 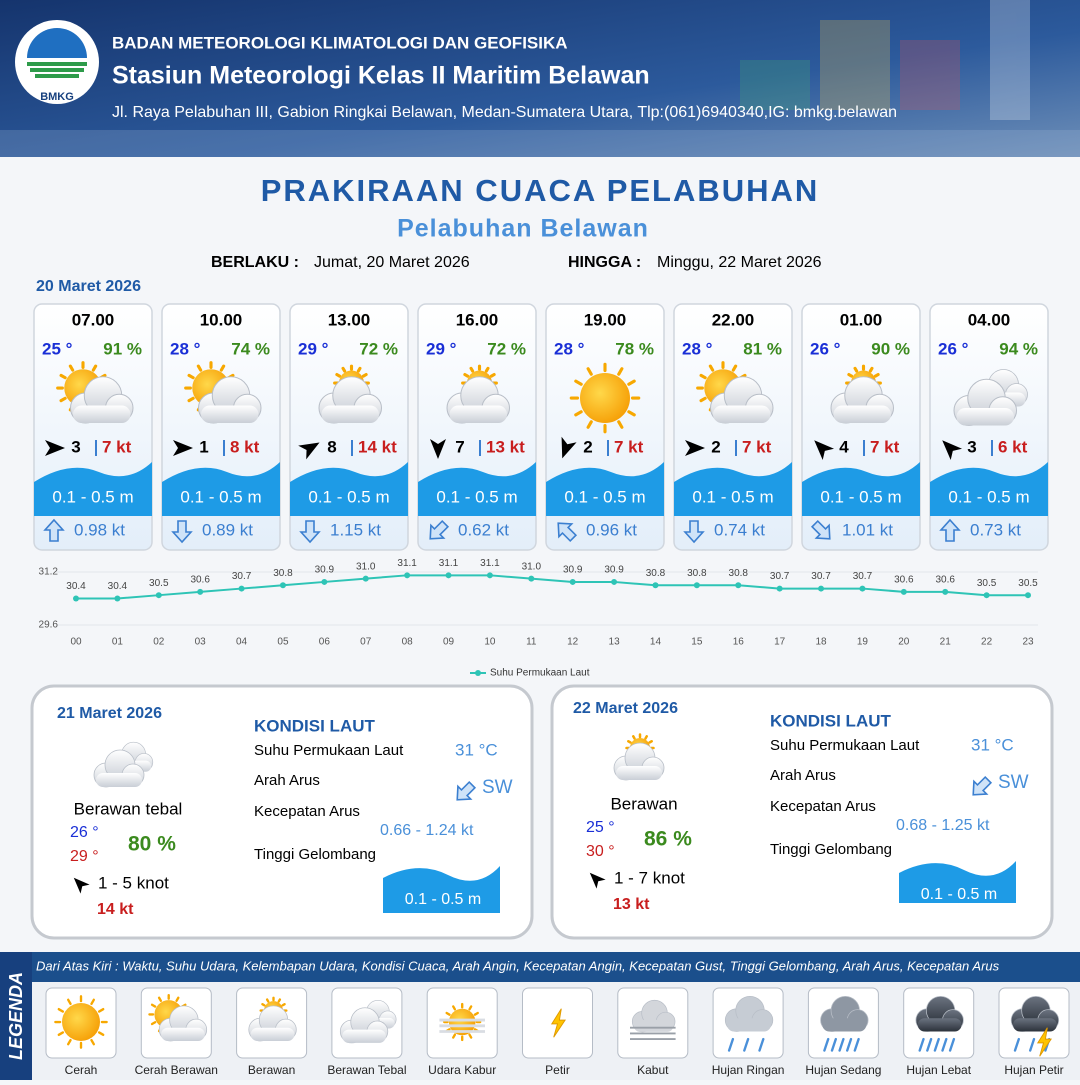 I want to click on x-tick-label: 08, so click(x=408, y=642).